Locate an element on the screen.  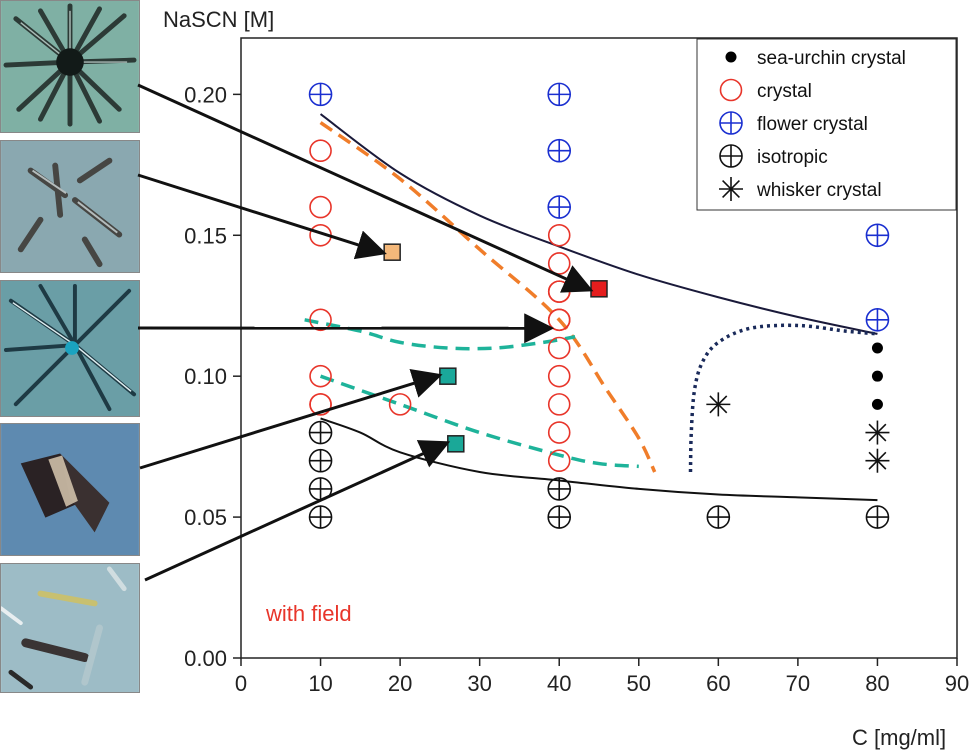
boundary-curve-solid is located at coordinates (599, 459).